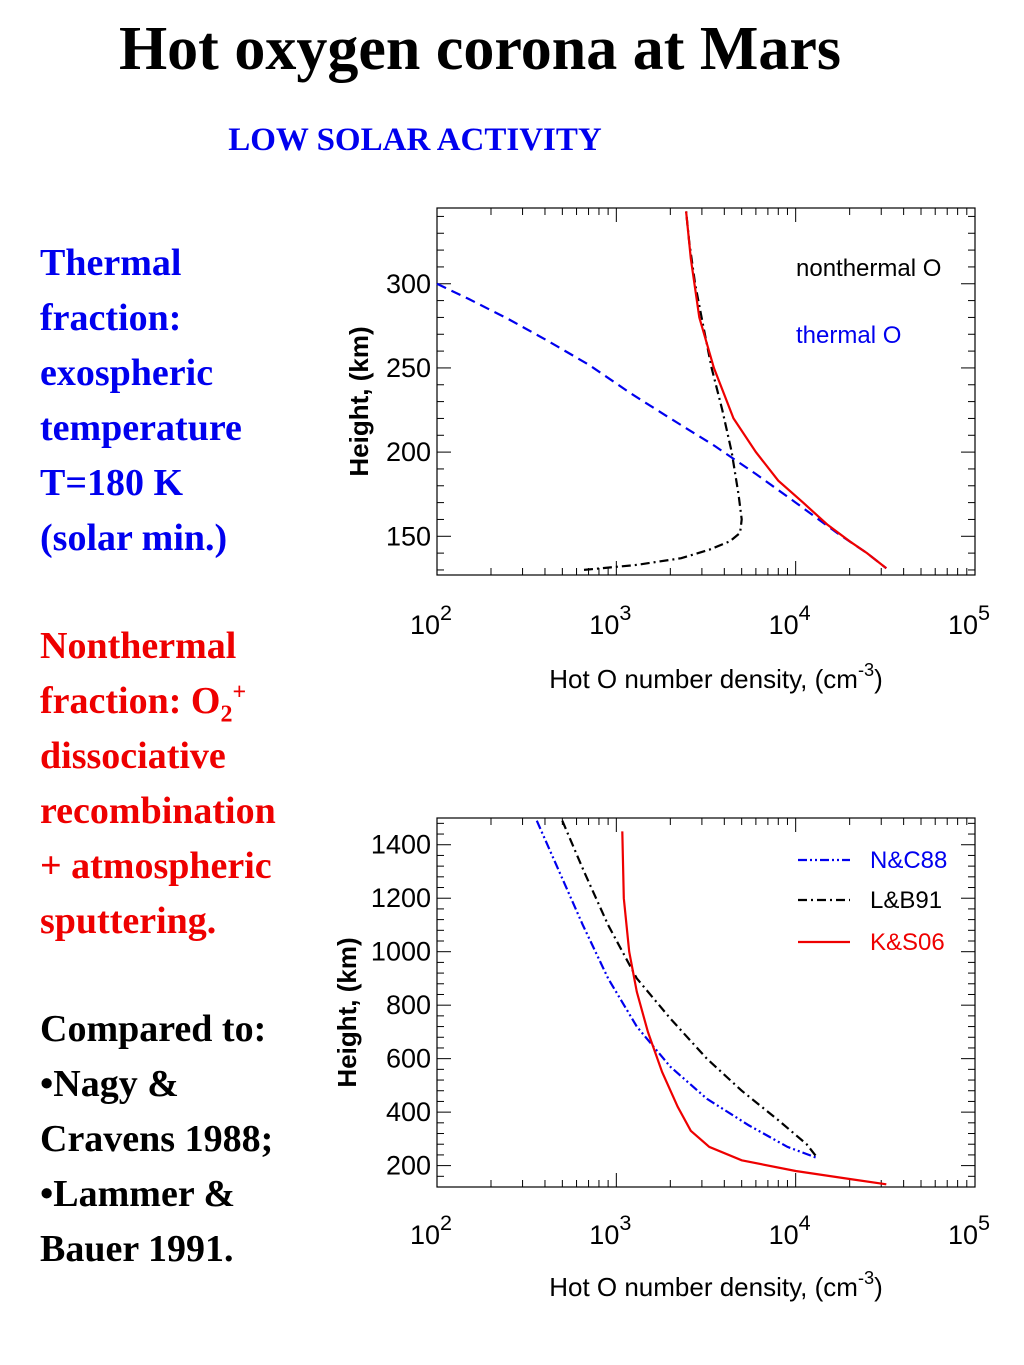 The height and width of the screenshot is (1365, 1024). I want to click on page-title: Hot oxygen corona at Mars, so click(480, 49).